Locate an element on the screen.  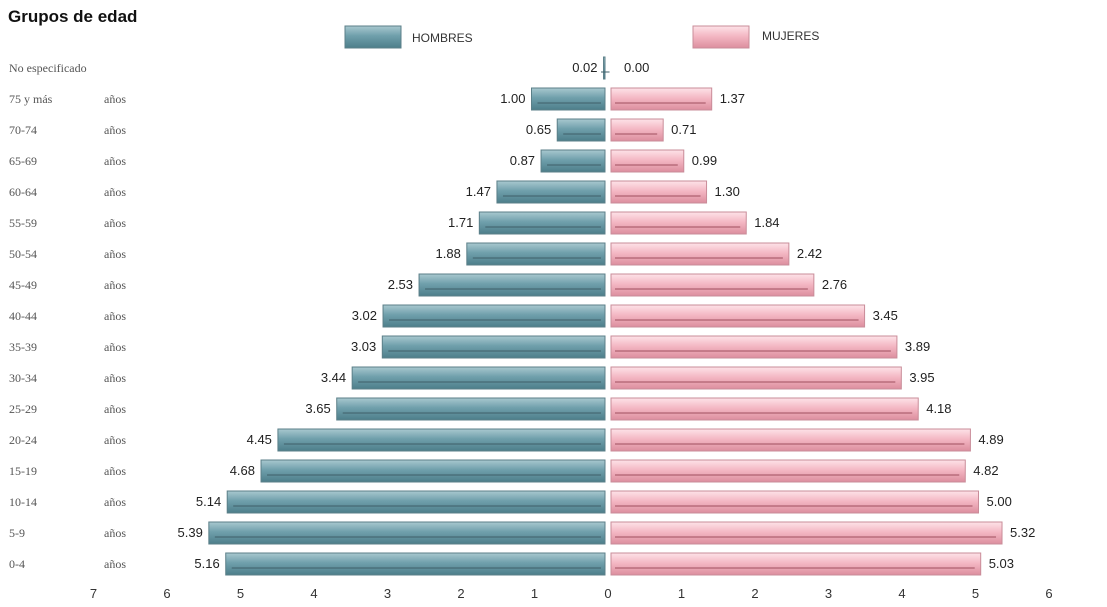
male-value-label: 5.14 is located at coordinates (208, 501).